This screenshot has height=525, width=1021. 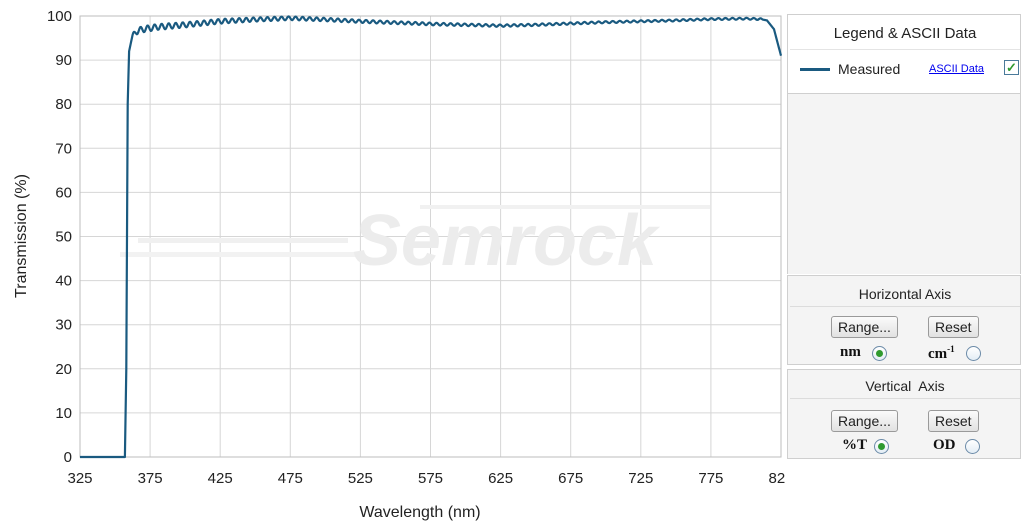 I want to click on y-tick-label: 80, so click(x=63, y=104).